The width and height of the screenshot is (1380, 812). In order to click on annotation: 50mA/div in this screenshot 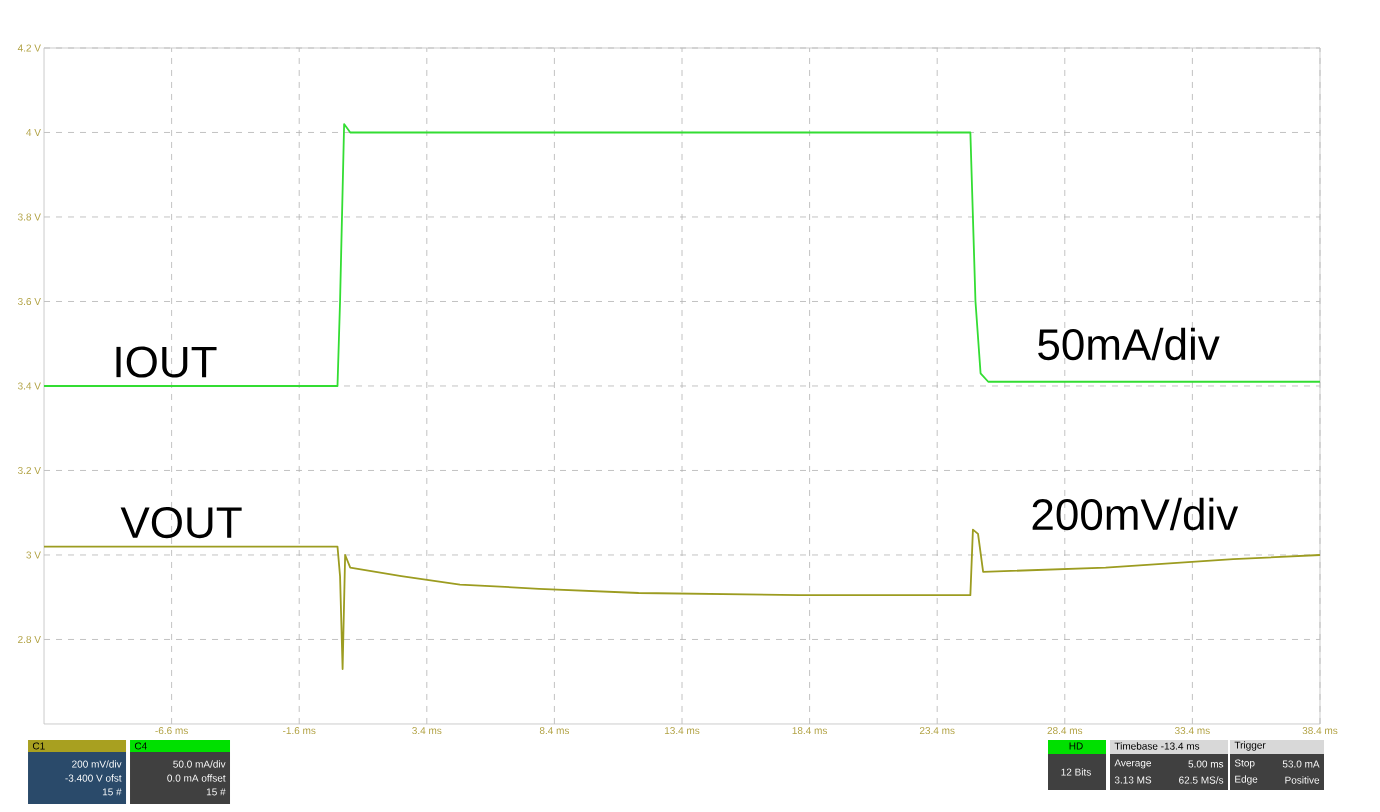, I will do `click(1129, 344)`.